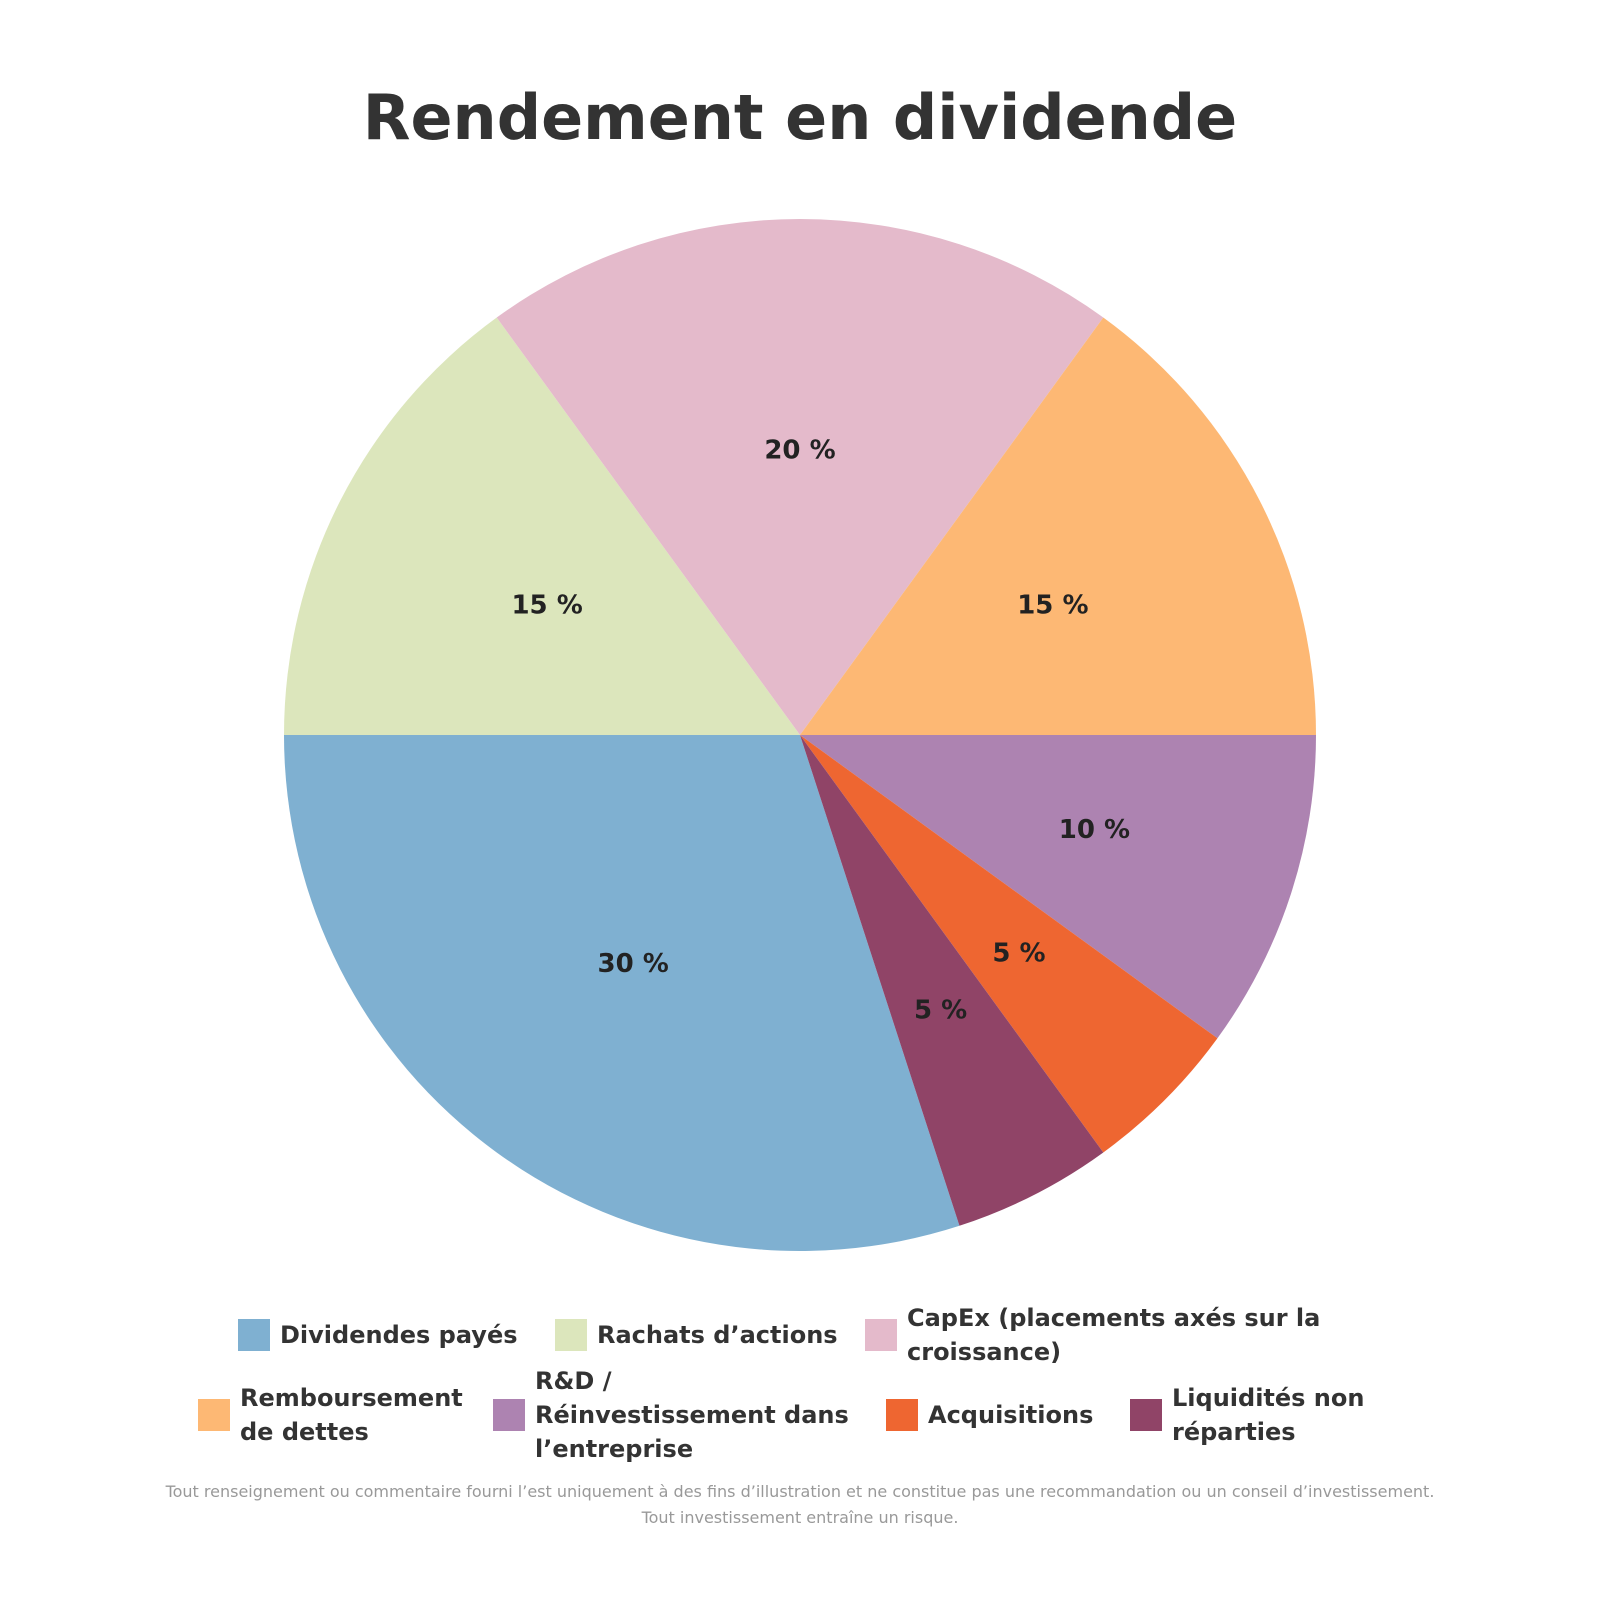 The width and height of the screenshot is (1600, 1600). Describe the element at coordinates (1268, 1415) in the screenshot. I see `legend-label: Liquidités non réparties` at that location.